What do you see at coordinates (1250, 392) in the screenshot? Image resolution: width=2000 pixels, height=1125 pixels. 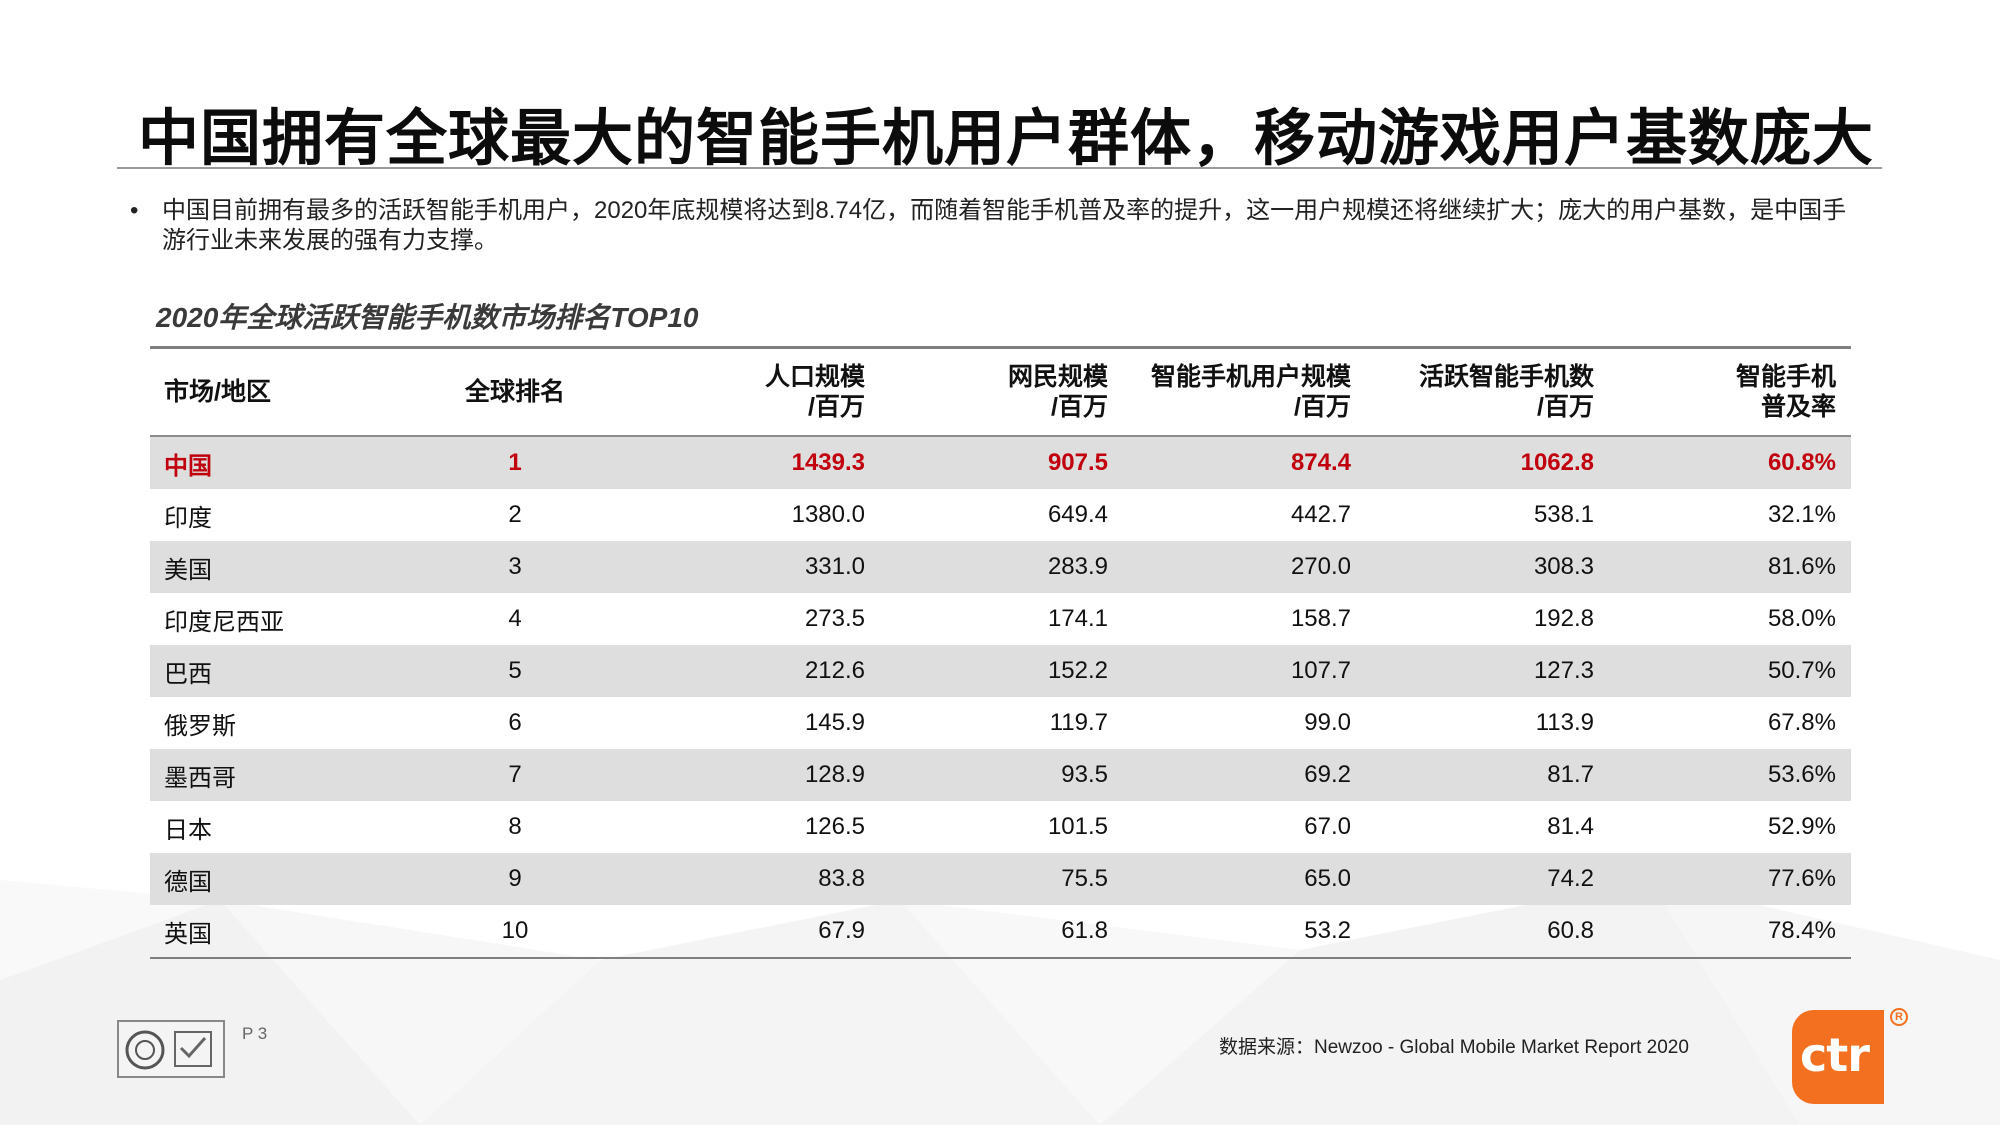 I see `header-smartphone-users: 智能手机用户规模/百万` at bounding box center [1250, 392].